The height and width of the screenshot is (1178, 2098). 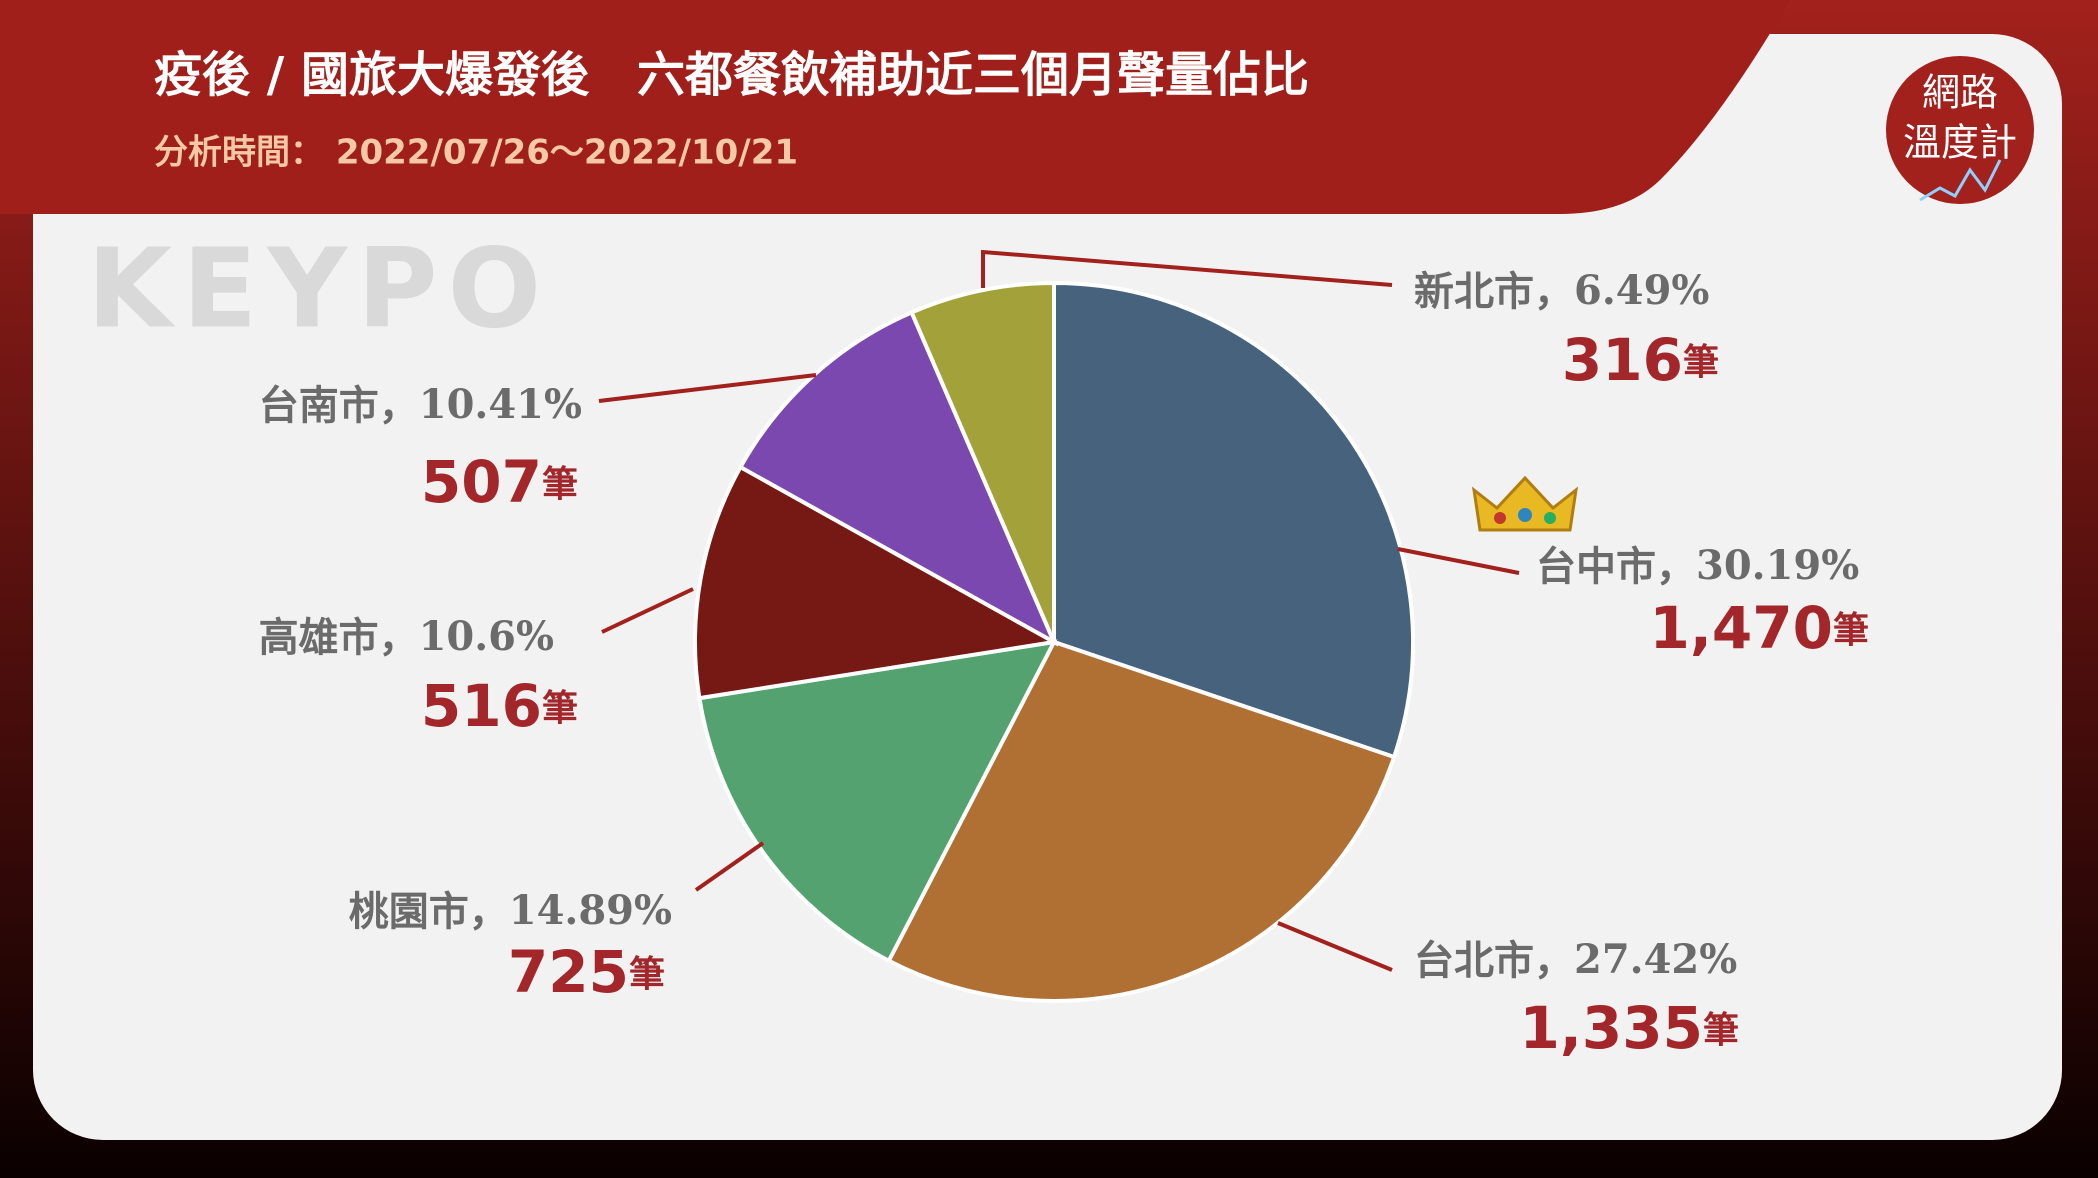 I want to click on count-value: 1,335, so click(x=1611, y=1028).